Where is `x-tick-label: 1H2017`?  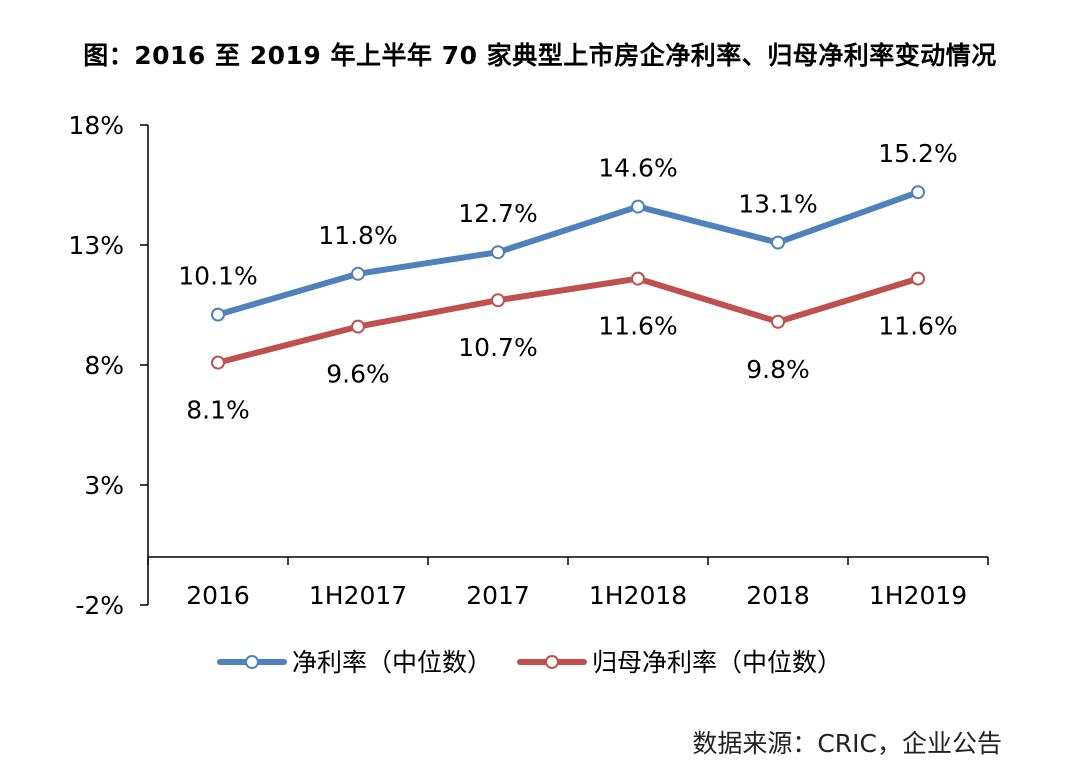 x-tick-label: 1H2017 is located at coordinates (358, 595).